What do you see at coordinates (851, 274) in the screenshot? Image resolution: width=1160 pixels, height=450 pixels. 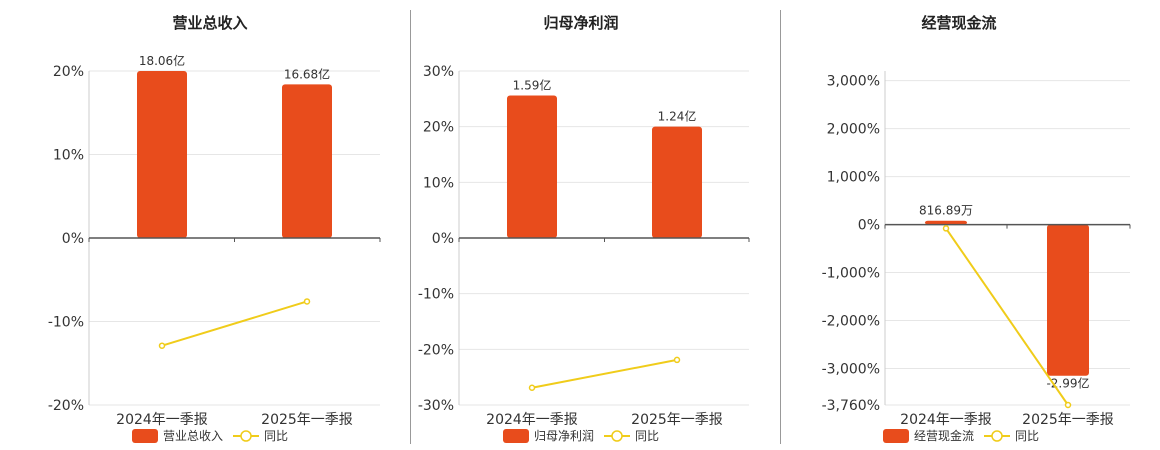 I see `y-tick-label: -1,000%` at bounding box center [851, 274].